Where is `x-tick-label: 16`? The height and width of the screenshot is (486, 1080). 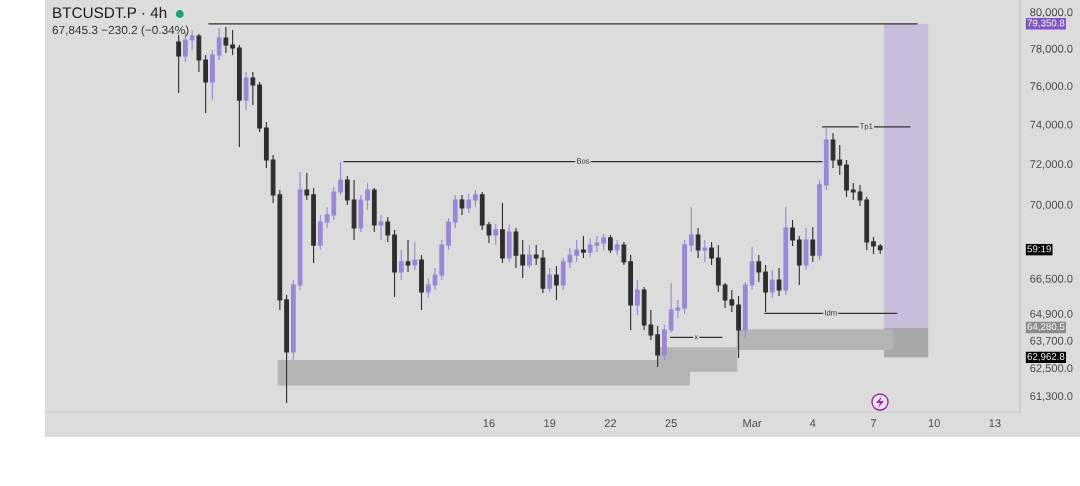 x-tick-label: 16 is located at coordinates (489, 423).